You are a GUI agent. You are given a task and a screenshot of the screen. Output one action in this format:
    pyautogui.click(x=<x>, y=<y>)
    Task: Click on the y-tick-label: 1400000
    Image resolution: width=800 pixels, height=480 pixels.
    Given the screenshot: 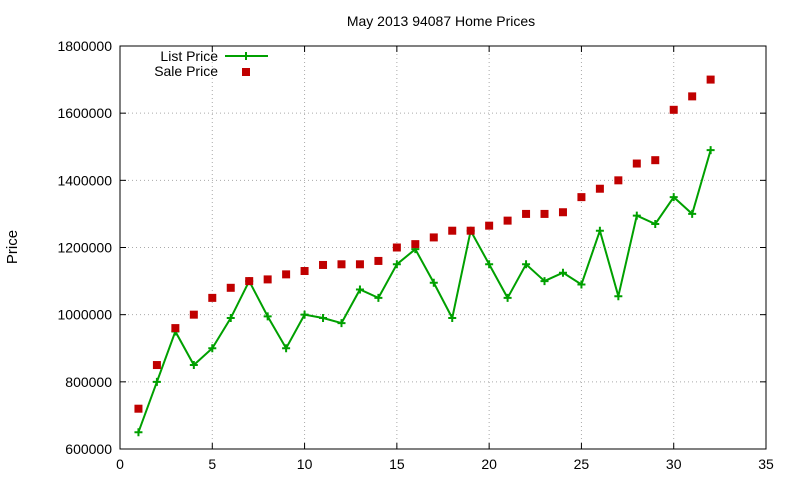 What is the action you would take?
    pyautogui.click(x=84, y=180)
    